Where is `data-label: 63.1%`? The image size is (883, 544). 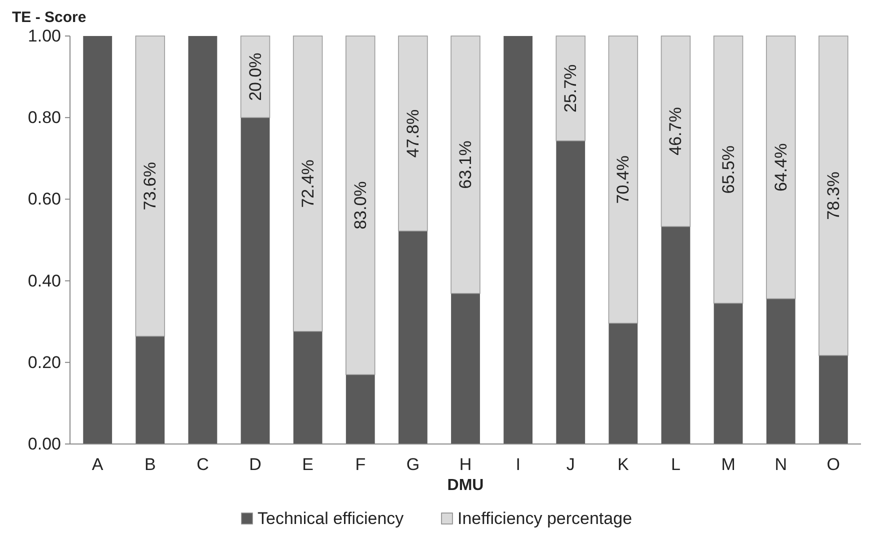 data-label: 63.1% is located at coordinates (465, 164).